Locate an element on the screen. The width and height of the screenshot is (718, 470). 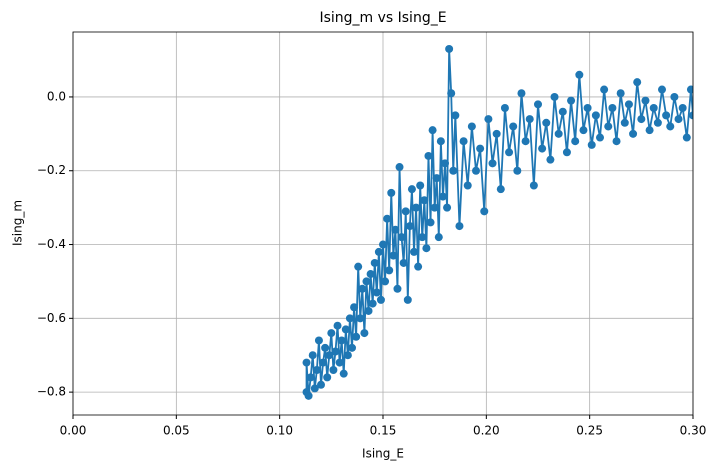
x-tick-label: 0.05 is located at coordinates (176, 431).